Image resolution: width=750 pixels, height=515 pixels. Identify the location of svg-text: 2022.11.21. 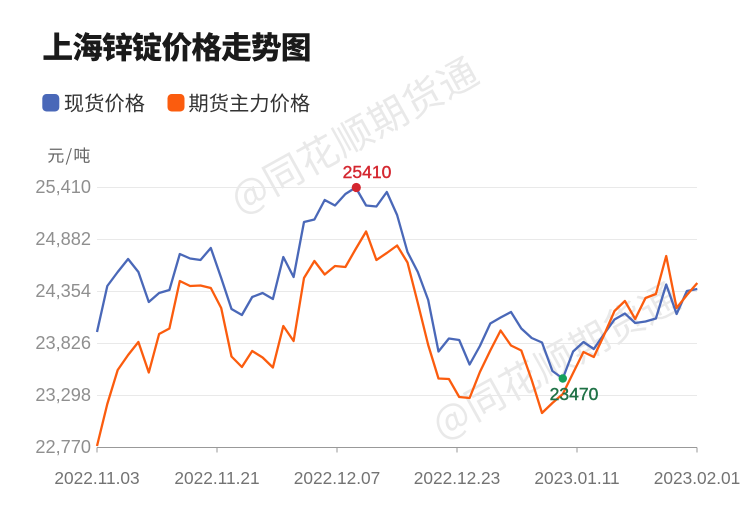
(216, 478).